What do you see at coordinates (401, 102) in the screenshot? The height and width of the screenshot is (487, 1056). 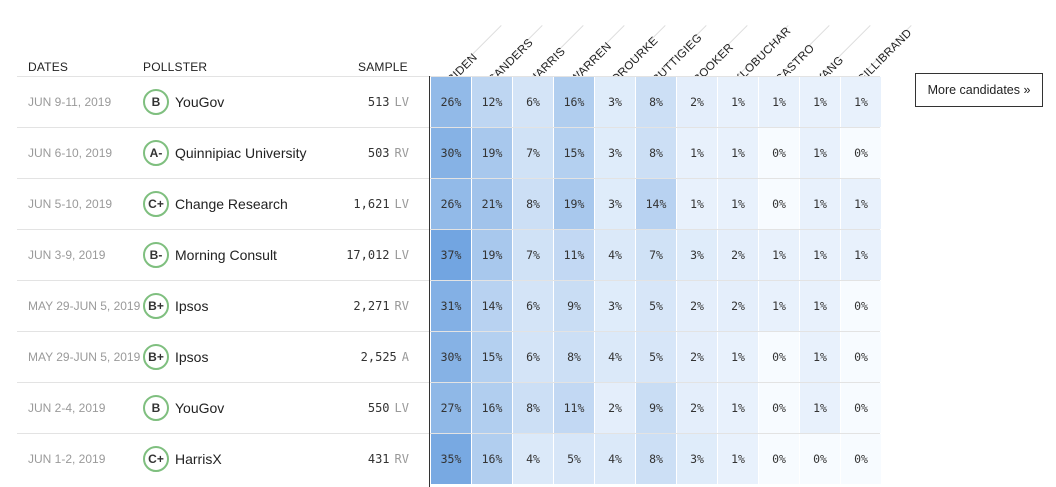 I see `population-type: LV` at bounding box center [401, 102].